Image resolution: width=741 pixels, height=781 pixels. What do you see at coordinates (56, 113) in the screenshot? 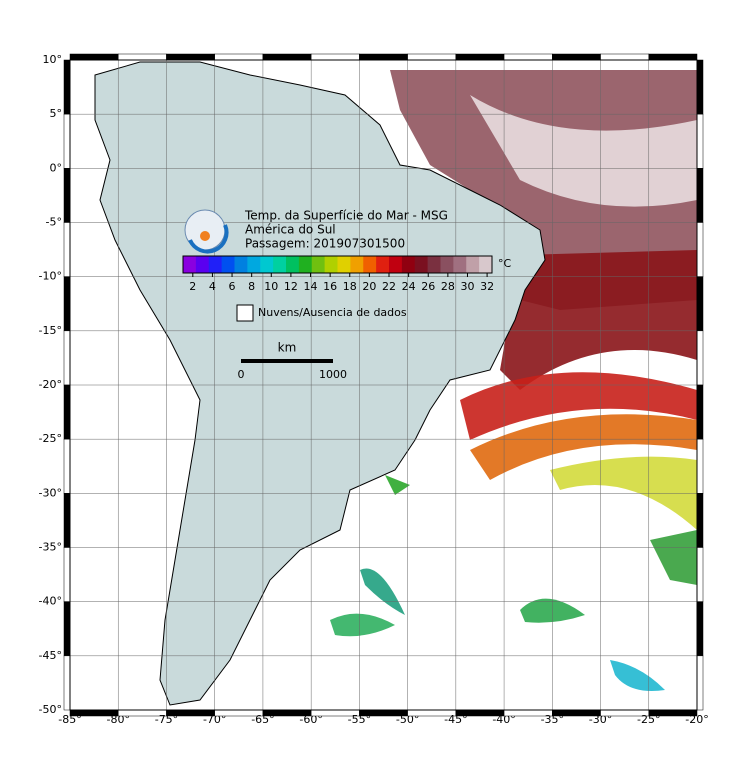
I see `y-tick-label: 5°` at bounding box center [56, 113].